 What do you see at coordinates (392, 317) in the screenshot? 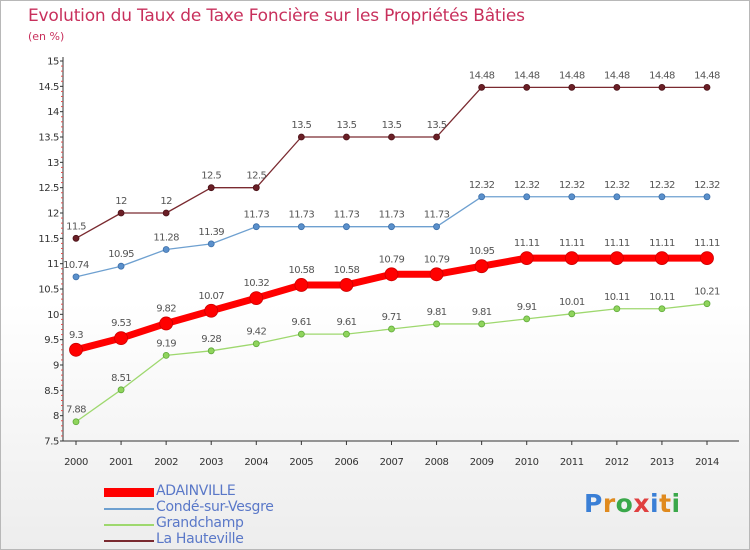
I see `data-label: 9.71` at bounding box center [392, 317].